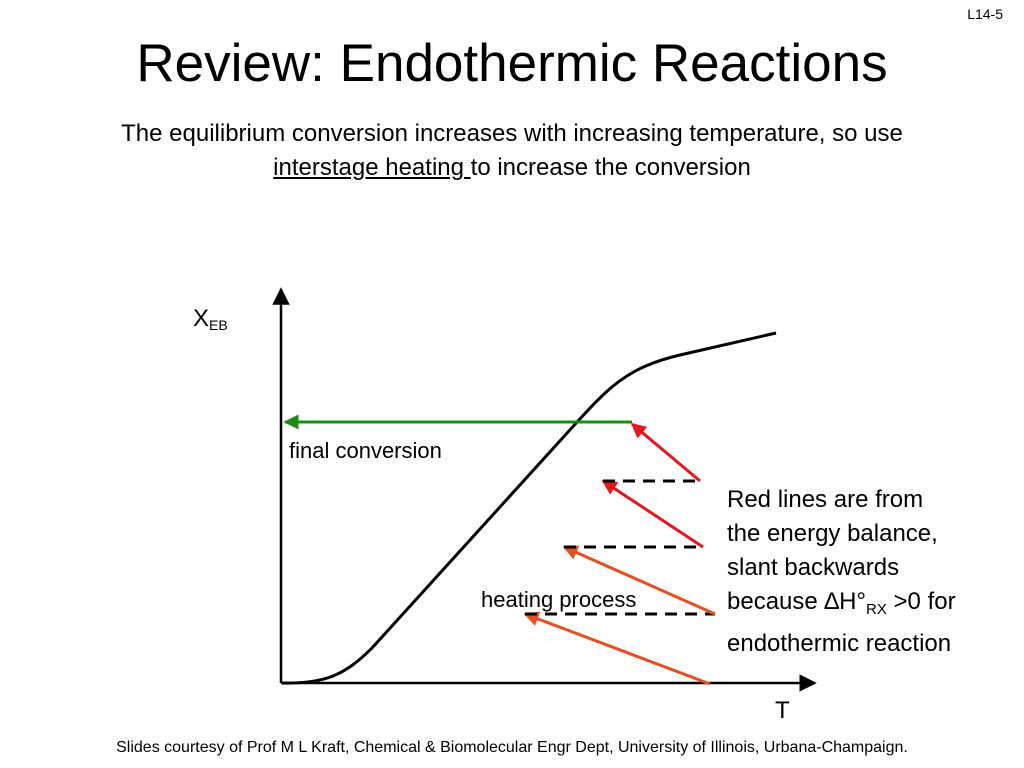 The height and width of the screenshot is (768, 1024). What do you see at coordinates (559, 599) in the screenshot?
I see `heating-process-label: heating process` at bounding box center [559, 599].